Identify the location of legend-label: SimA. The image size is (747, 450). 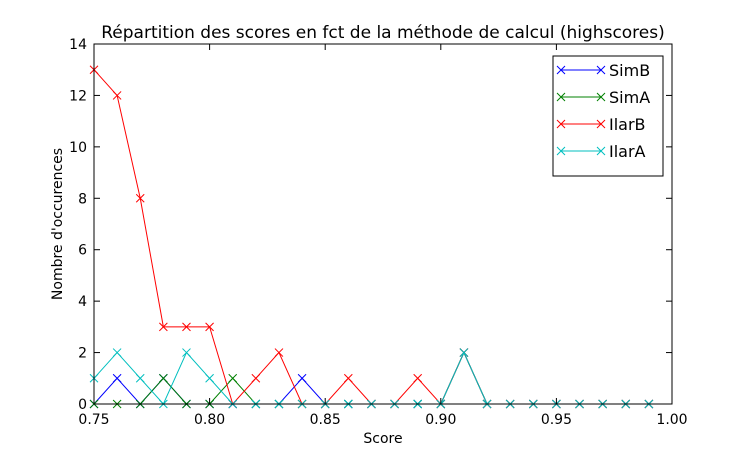
(629, 97).